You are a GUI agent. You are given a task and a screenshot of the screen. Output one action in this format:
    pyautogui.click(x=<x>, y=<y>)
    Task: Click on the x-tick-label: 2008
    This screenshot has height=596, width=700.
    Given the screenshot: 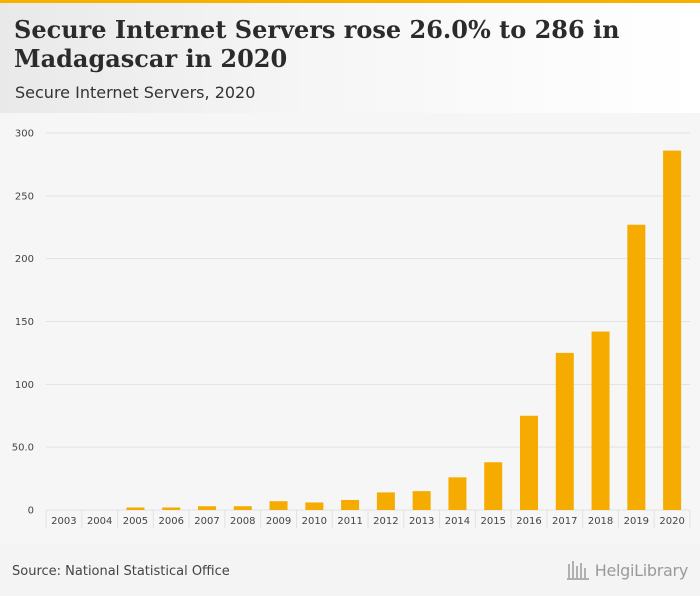 What is the action you would take?
    pyautogui.click(x=242, y=521)
    